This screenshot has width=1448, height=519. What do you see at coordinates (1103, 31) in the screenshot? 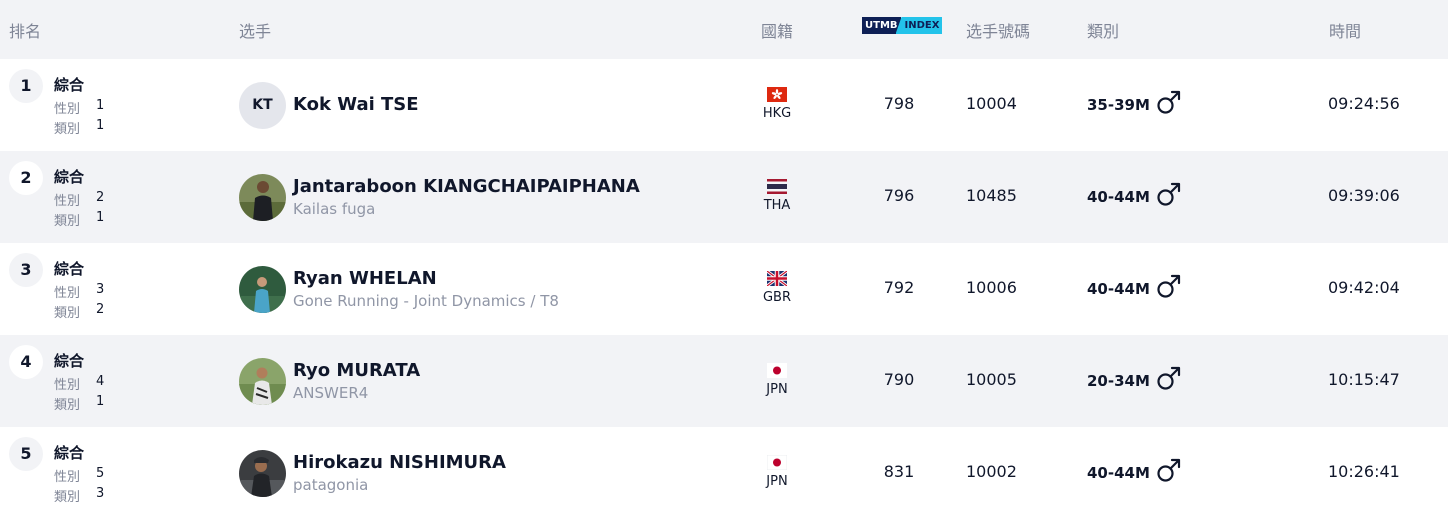
I see `header-category: 類別` at bounding box center [1103, 31].